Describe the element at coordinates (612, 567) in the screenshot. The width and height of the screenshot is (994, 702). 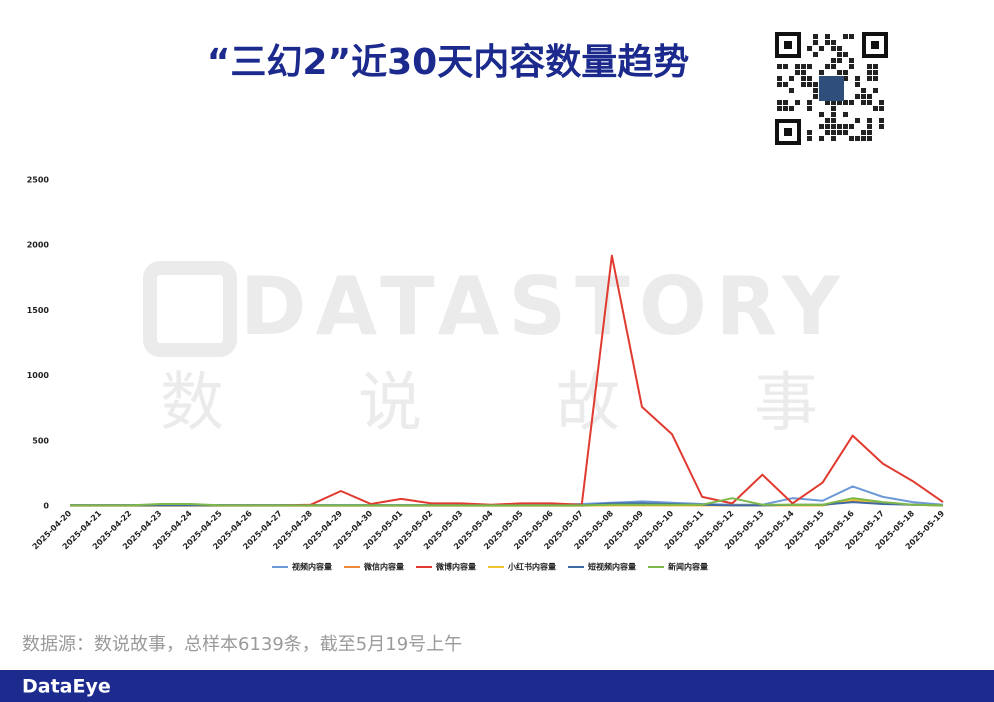
I see `legend-label: 短视频内容量` at that location.